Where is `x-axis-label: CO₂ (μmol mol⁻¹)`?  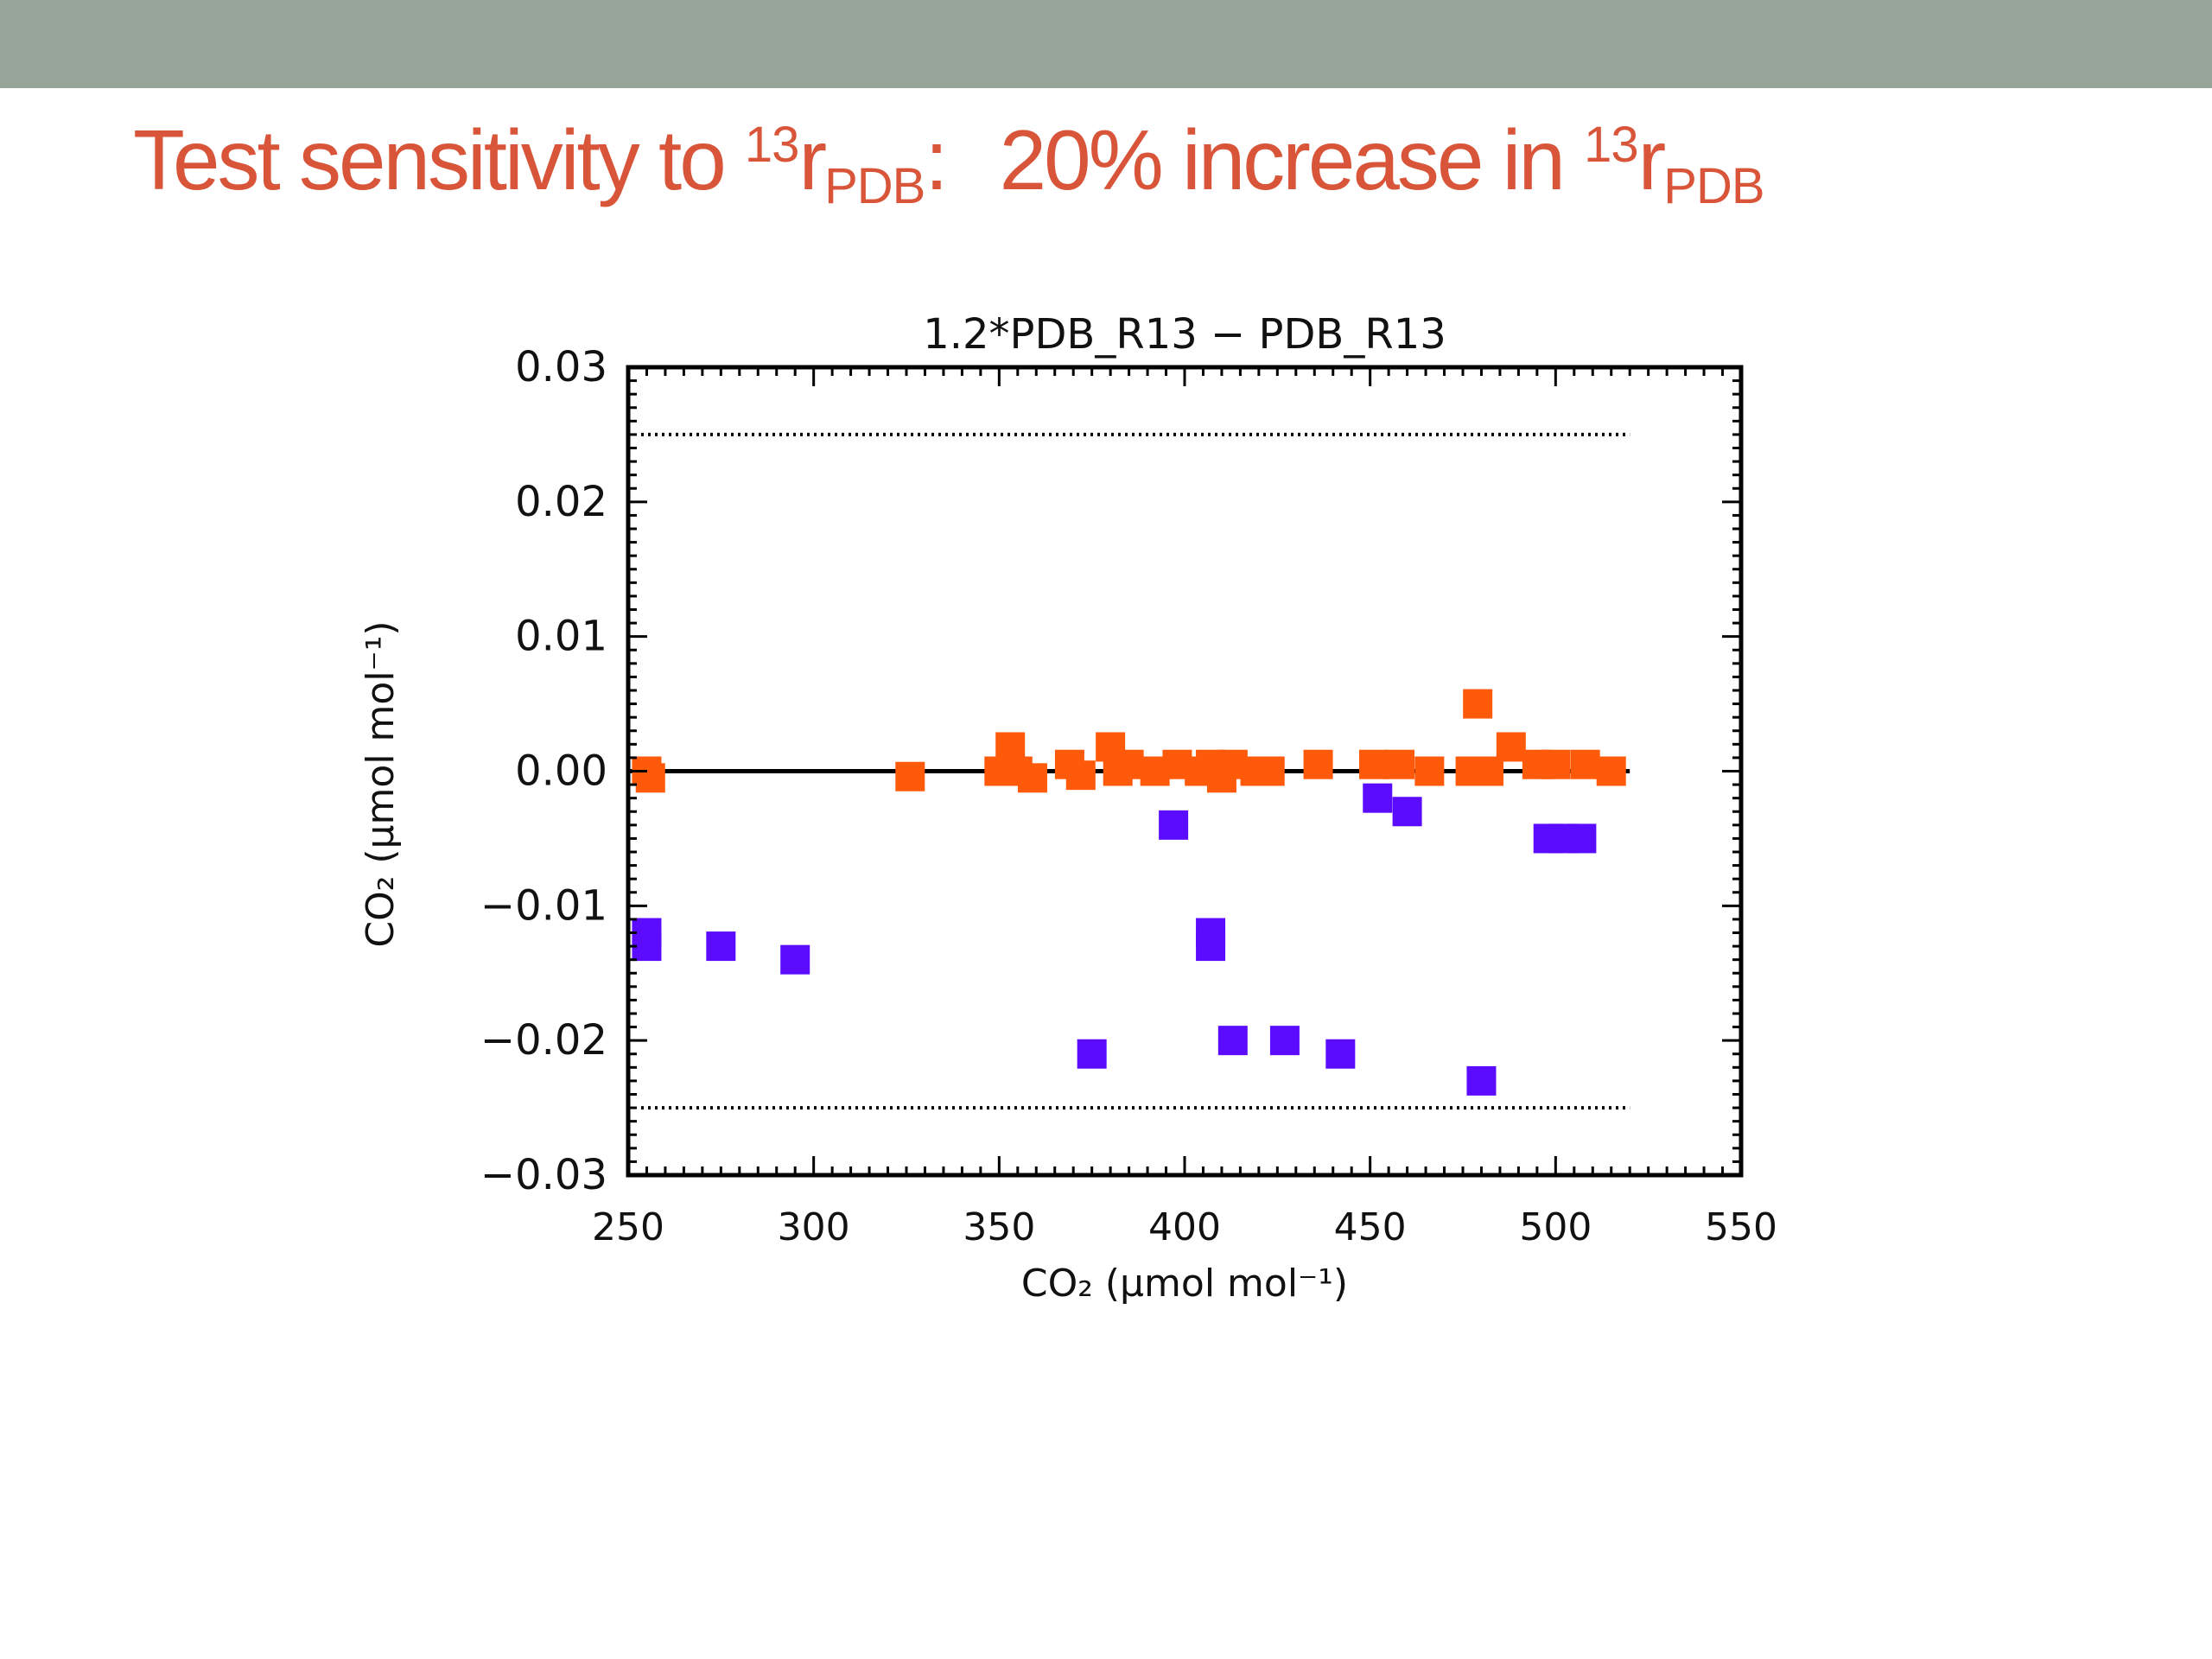
x-axis-label: CO₂ (μmol mol⁻¹) is located at coordinates (1184, 1284).